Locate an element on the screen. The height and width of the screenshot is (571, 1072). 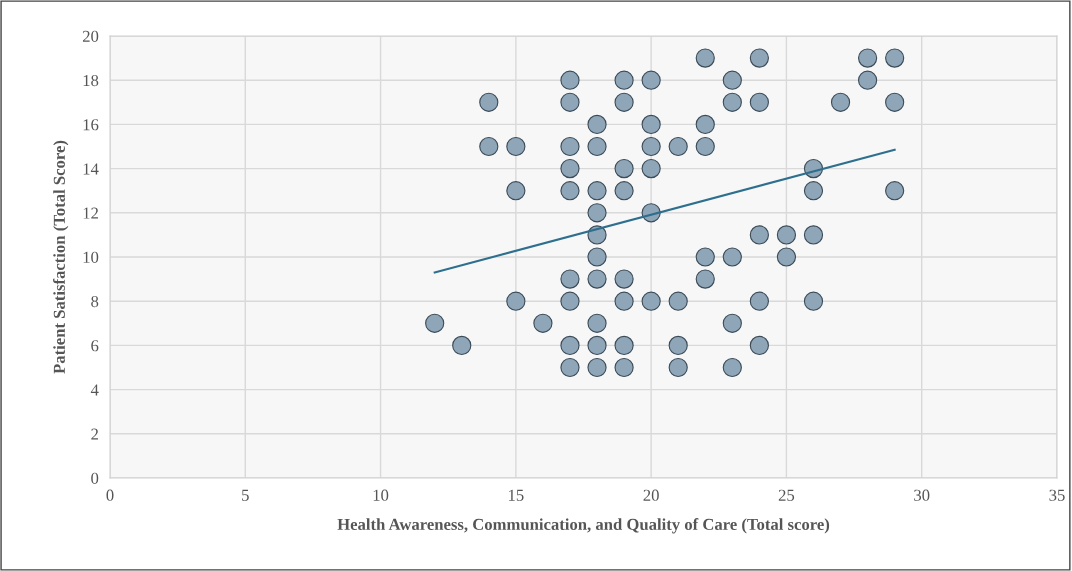
y-tick-label: 2 is located at coordinates (94, 434).